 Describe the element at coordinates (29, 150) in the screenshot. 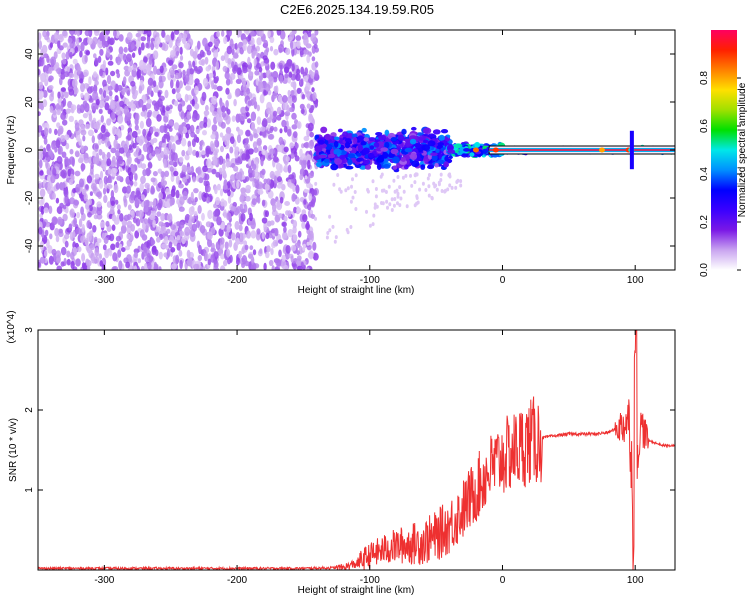

I see `spectrogram-y-tick-label: 0` at that location.